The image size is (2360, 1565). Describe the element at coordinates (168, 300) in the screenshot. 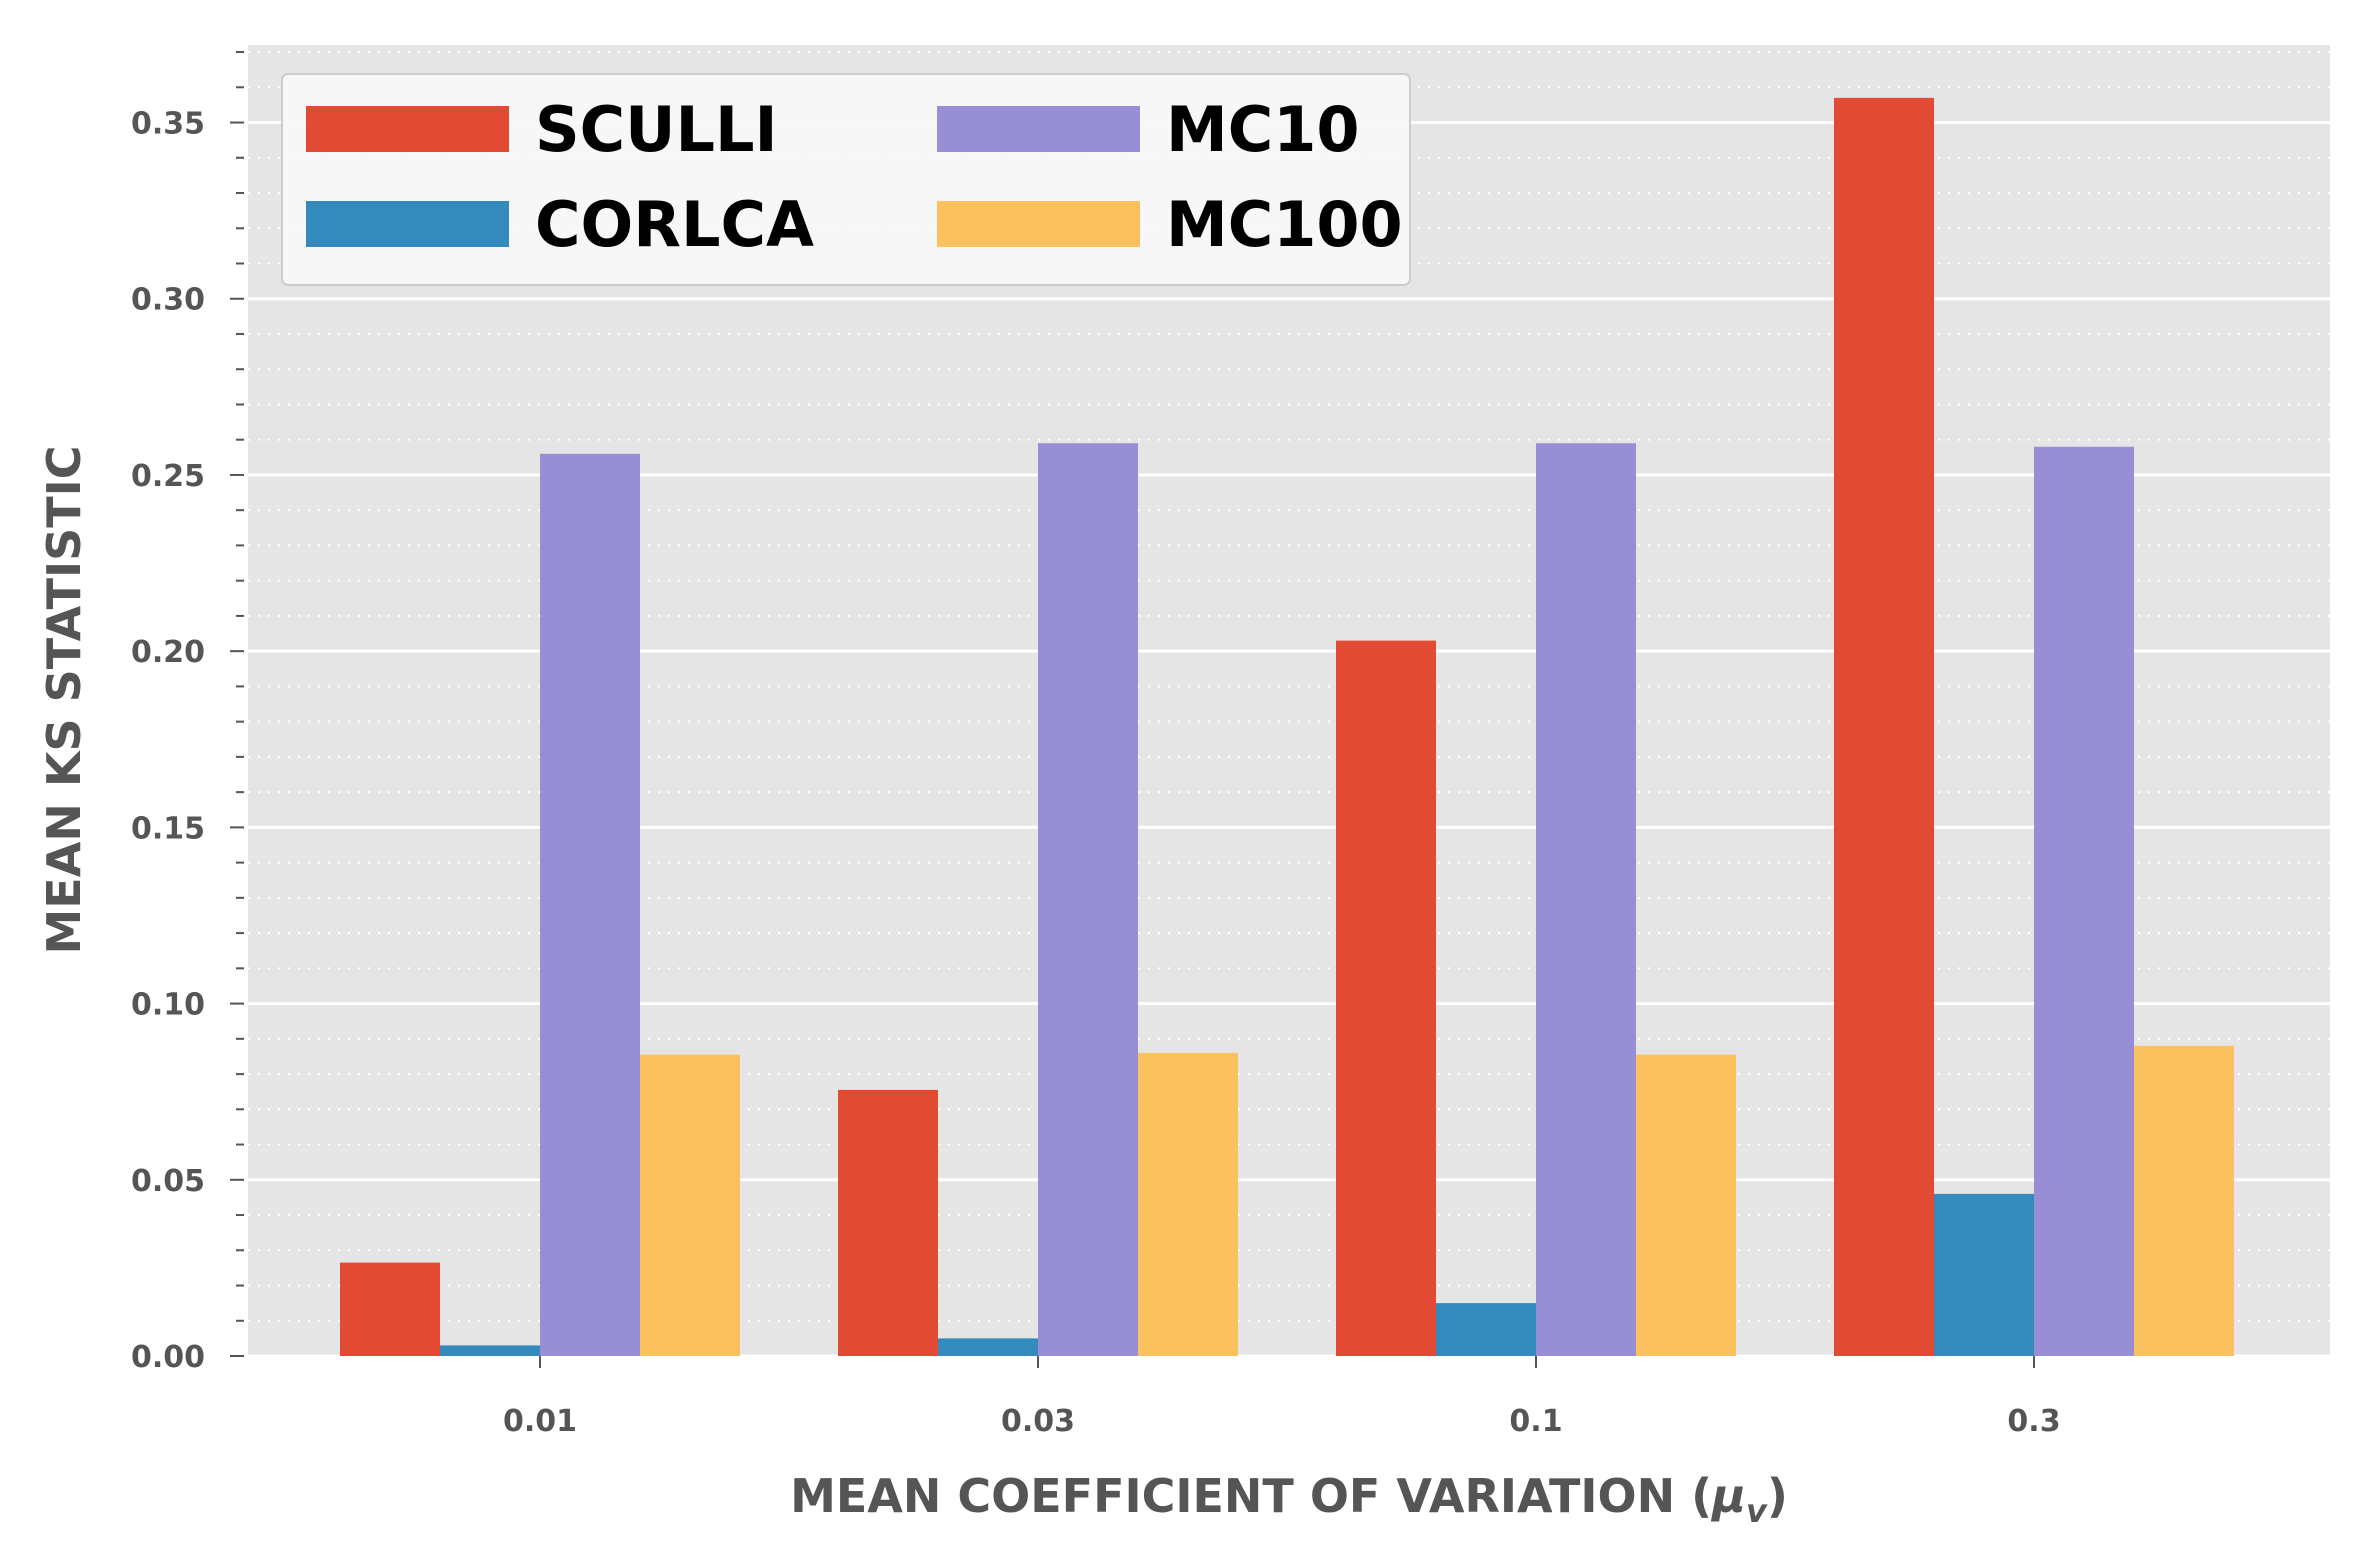

I see `y-tick-label: 0.30` at that location.